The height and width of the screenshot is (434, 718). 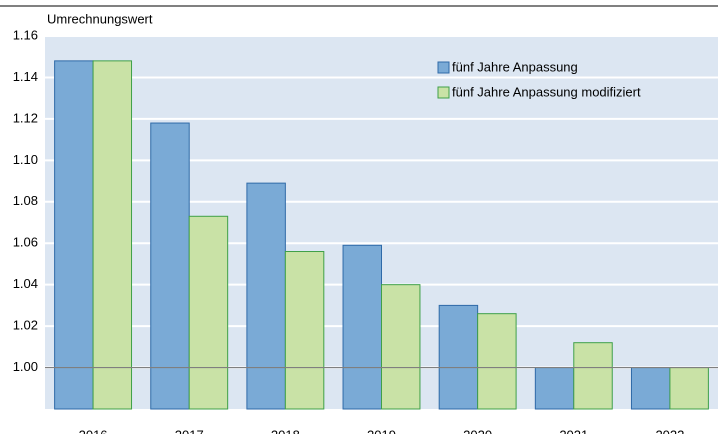 I want to click on y-tick-label: 1.14, so click(x=25, y=76).